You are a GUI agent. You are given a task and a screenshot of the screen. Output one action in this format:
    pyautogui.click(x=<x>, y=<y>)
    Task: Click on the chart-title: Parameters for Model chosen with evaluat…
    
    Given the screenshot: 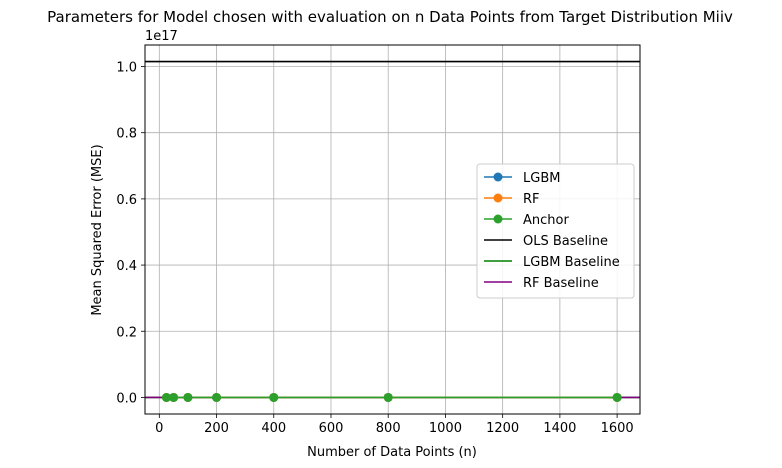 What is the action you would take?
    pyautogui.click(x=390, y=17)
    